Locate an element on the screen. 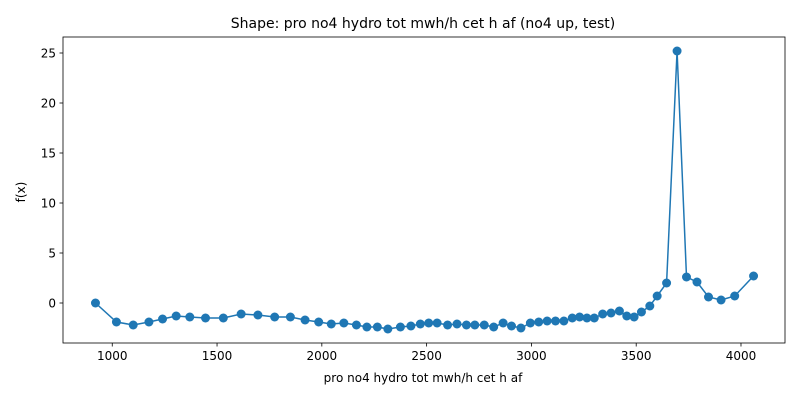  y-tick-label: 25 is located at coordinates (48, 54).